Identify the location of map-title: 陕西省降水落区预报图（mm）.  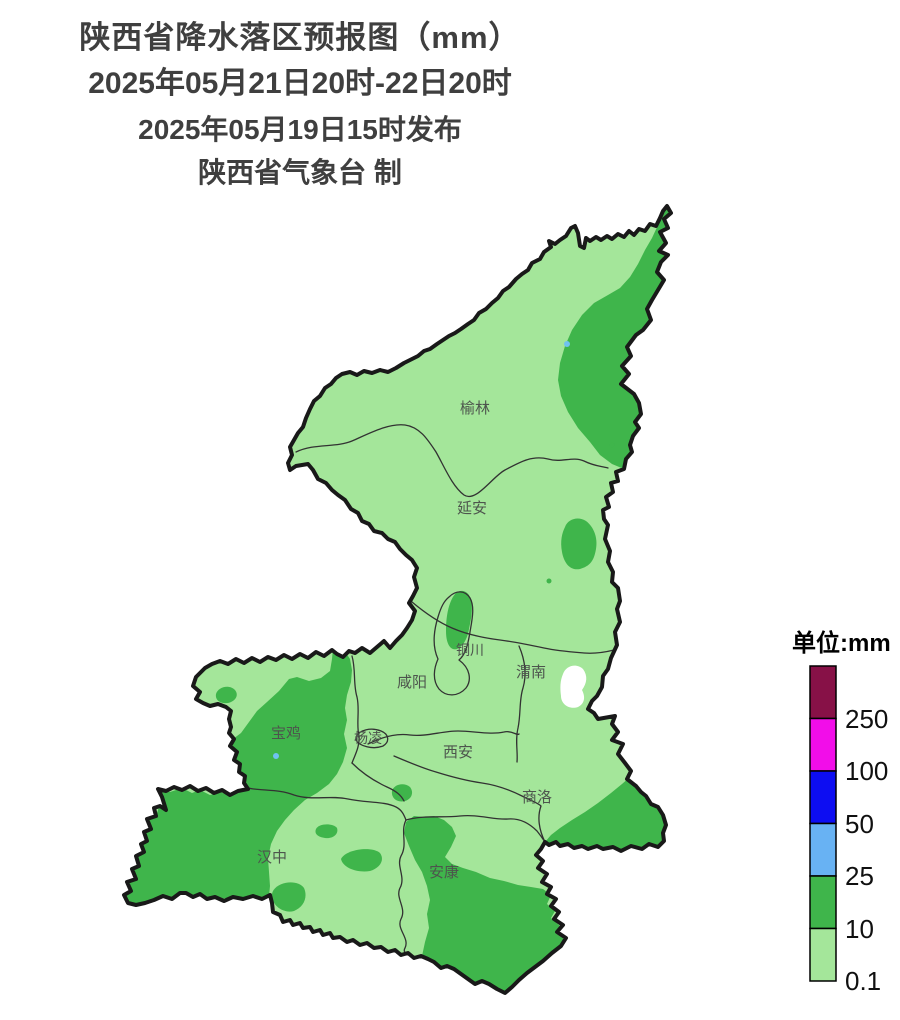
(300, 37).